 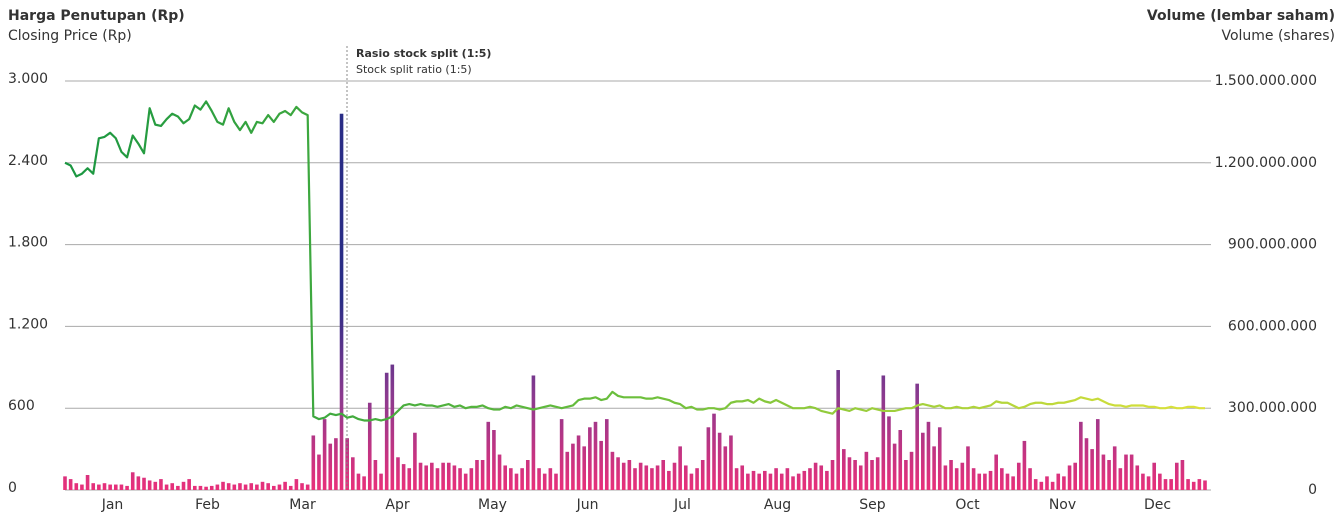 What do you see at coordinates (112, 505) in the screenshot?
I see `x-tick-label: Jan` at bounding box center [112, 505].